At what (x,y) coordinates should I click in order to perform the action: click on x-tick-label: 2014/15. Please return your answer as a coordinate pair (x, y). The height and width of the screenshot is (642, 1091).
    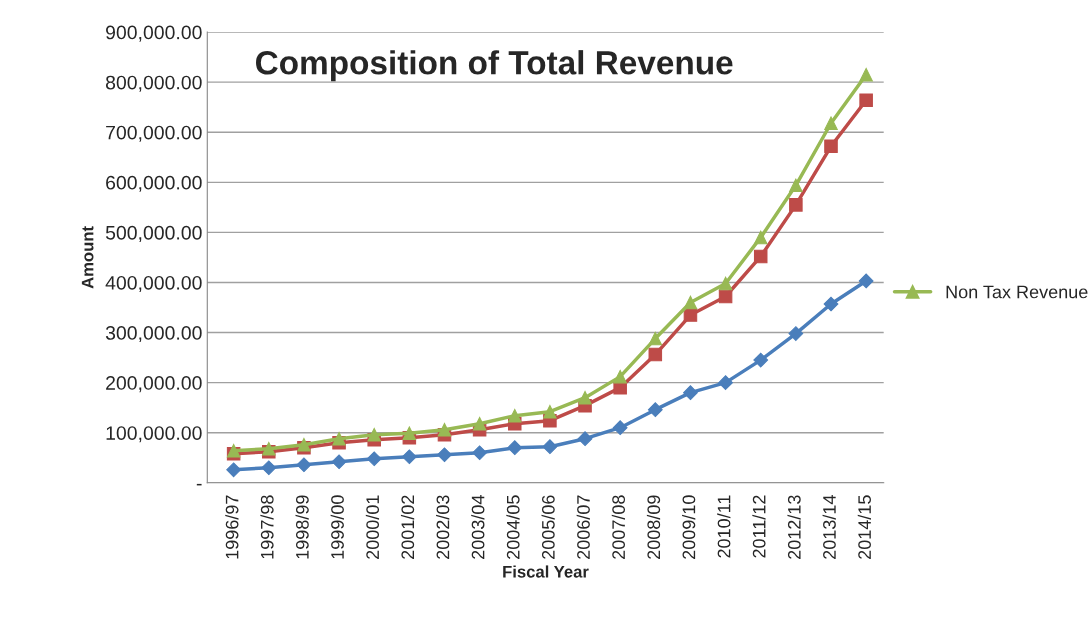
    Looking at the image, I should click on (864, 527).